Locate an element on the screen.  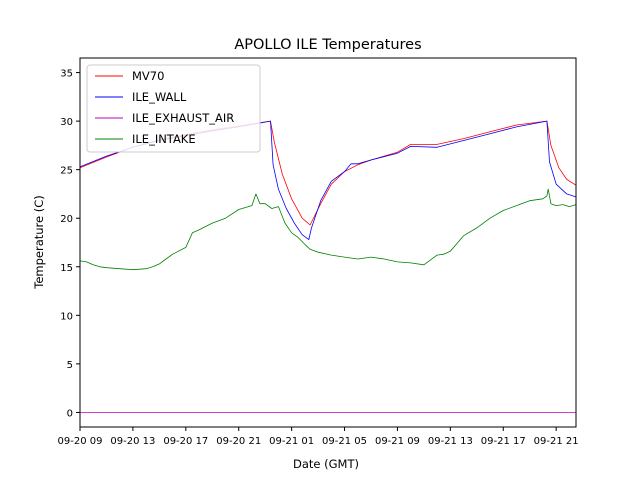
y-tick-label: 20 is located at coordinates (66, 219).